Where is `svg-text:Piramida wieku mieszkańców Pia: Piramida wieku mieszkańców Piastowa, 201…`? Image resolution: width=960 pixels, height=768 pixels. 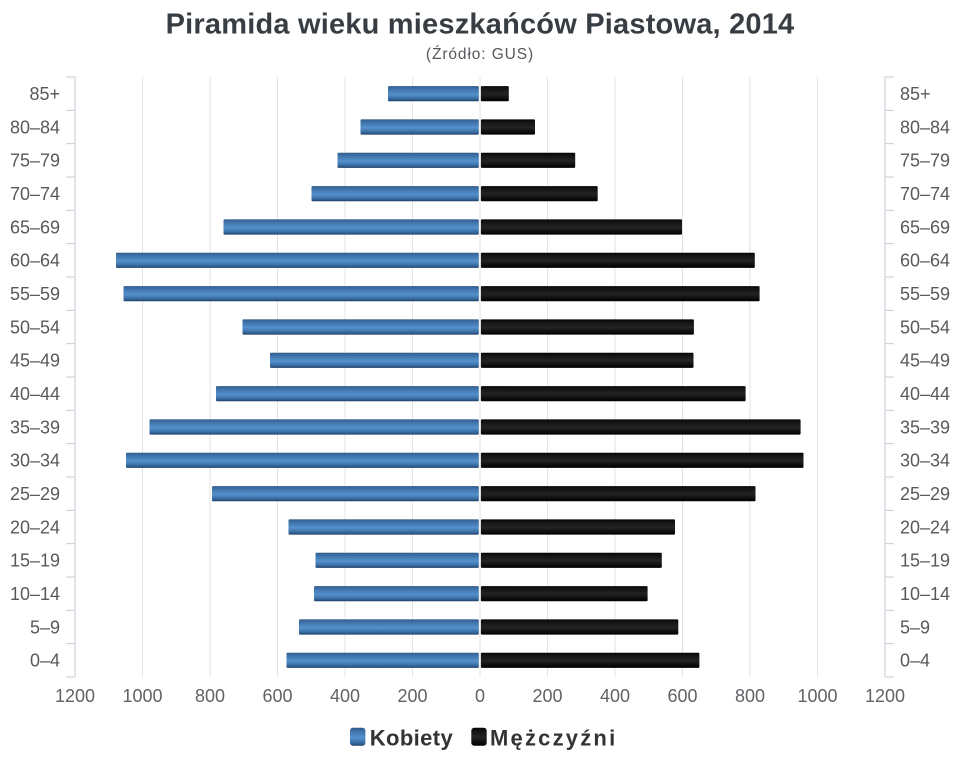
svg-text:Piramida wieku mieszkańców Pia: Piramida wieku mieszkańców Piastowa, 201… is located at coordinates (480, 25).